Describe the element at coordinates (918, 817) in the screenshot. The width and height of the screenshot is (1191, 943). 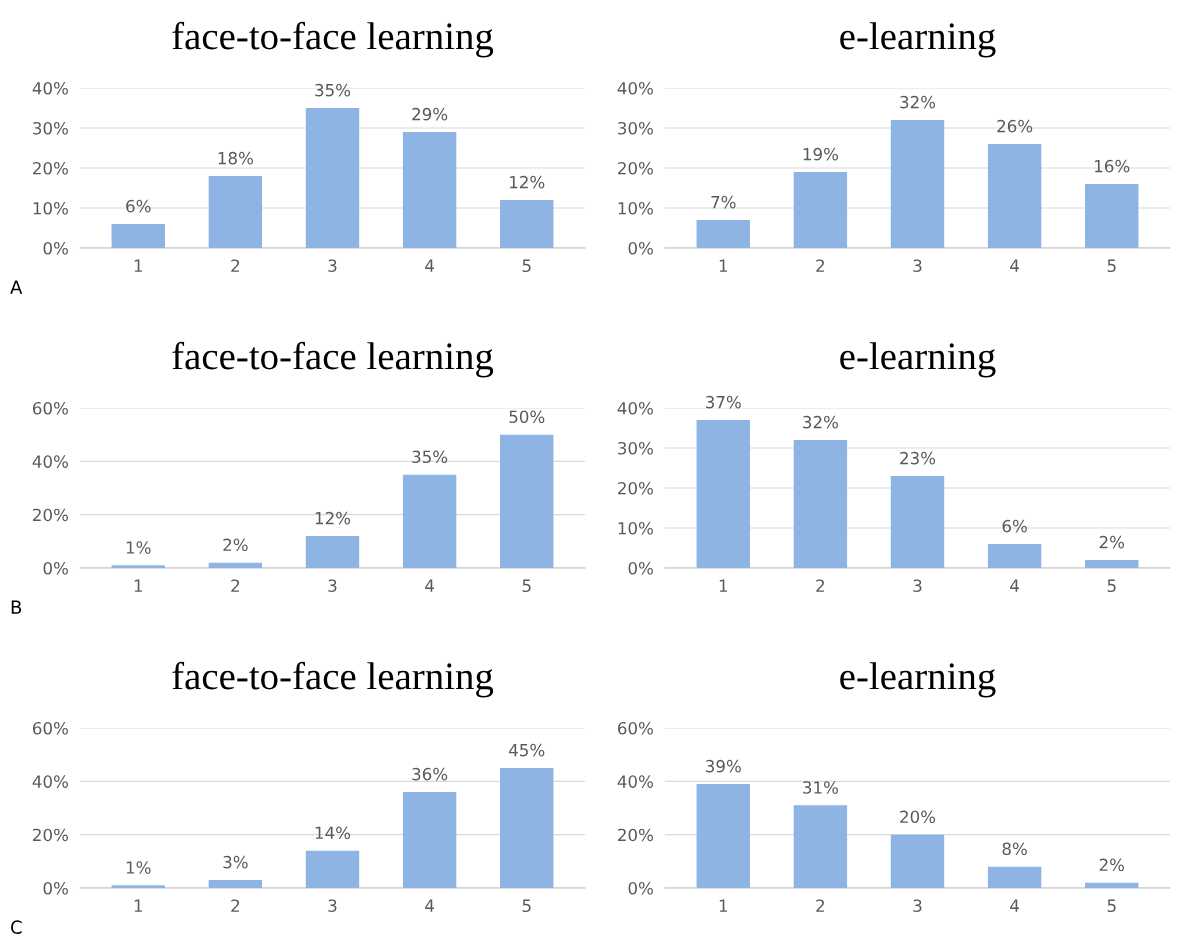
I see `data-label: 20%` at that location.